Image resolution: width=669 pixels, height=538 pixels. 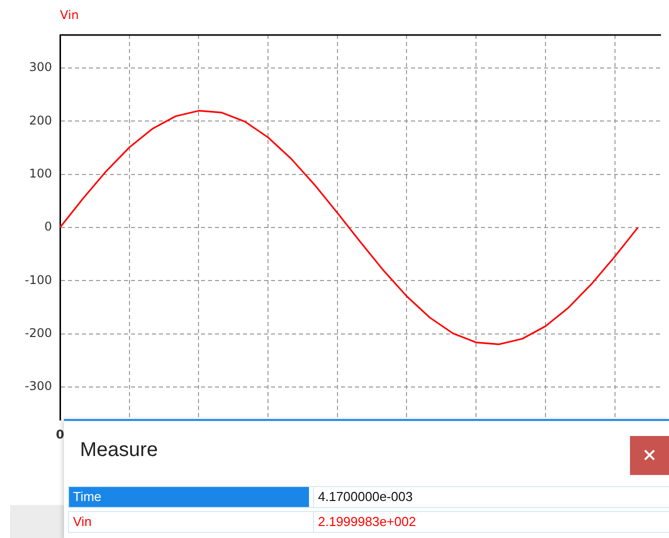 What do you see at coordinates (38, 333) in the screenshot?
I see `y-tick-label: -200` at bounding box center [38, 333].